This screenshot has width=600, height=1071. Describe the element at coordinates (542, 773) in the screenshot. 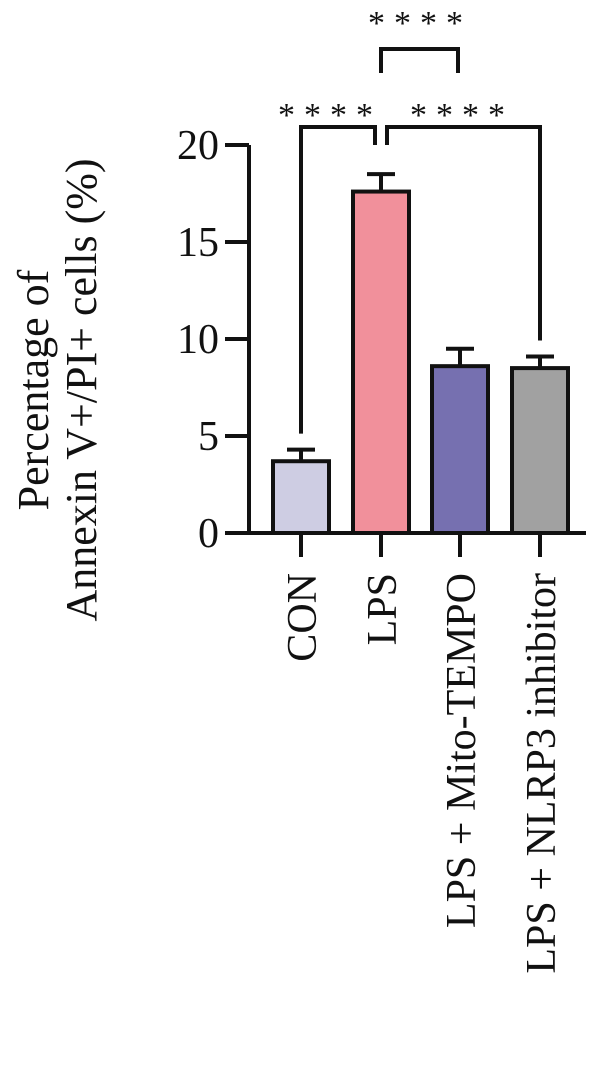

I see `x-tick-label: LPS + NLRP3 inhibitor` at that location.